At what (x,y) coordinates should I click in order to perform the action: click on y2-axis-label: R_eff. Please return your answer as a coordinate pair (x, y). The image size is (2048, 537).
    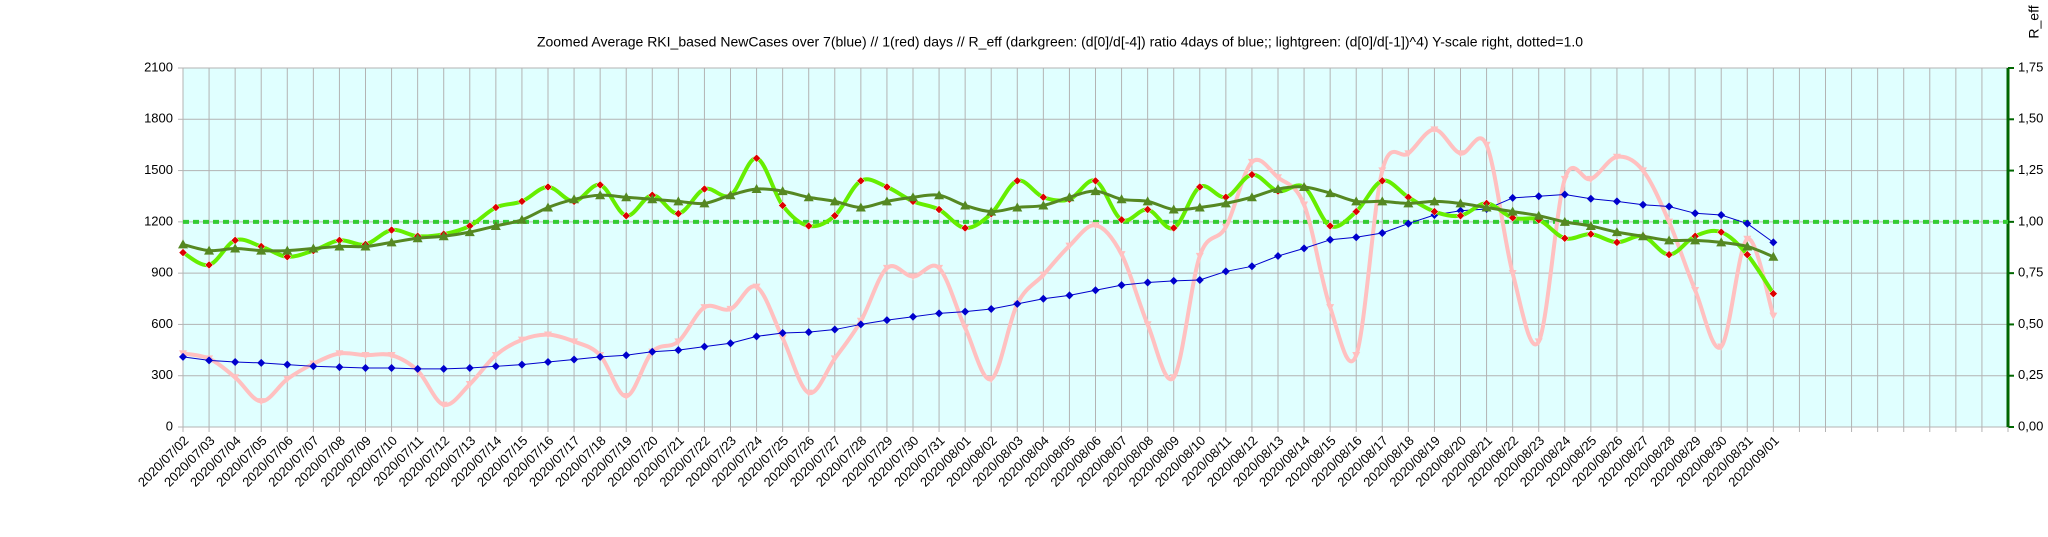
    Looking at the image, I should click on (2034, 21).